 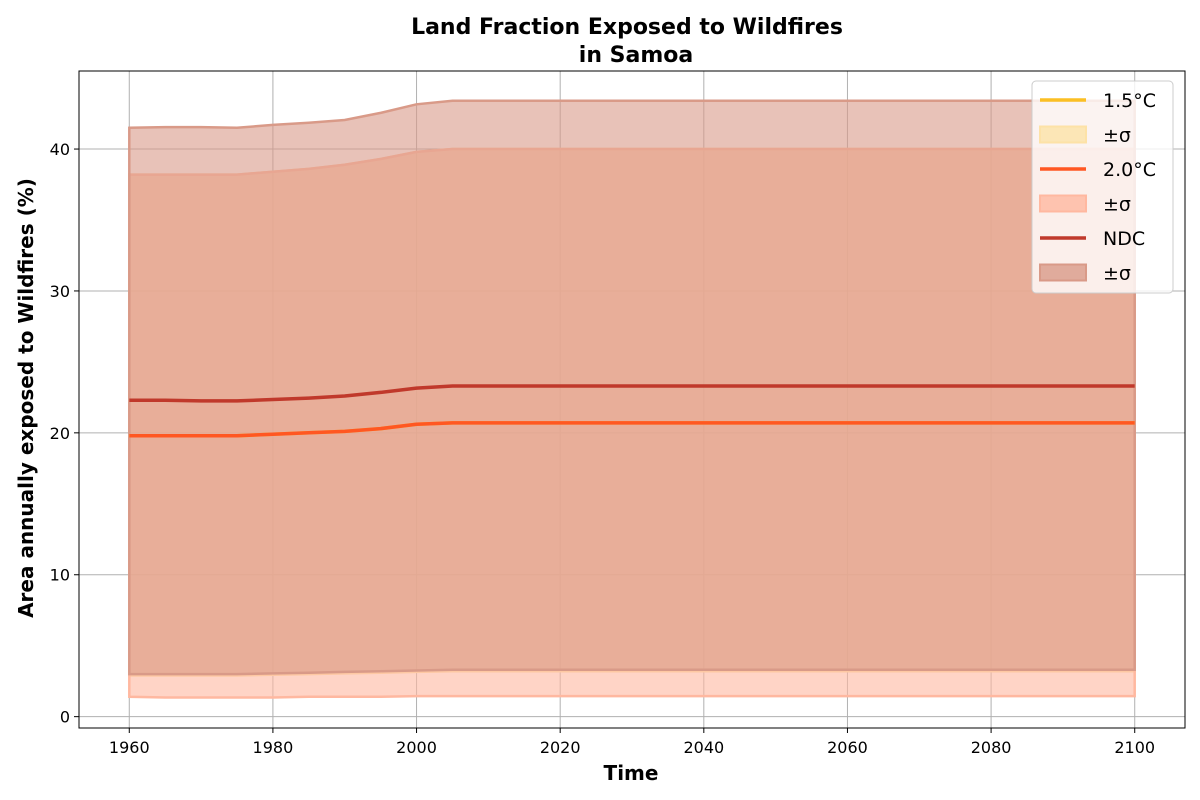 What do you see at coordinates (991, 747) in the screenshot?
I see `x-tick-label: 2080` at bounding box center [991, 747].